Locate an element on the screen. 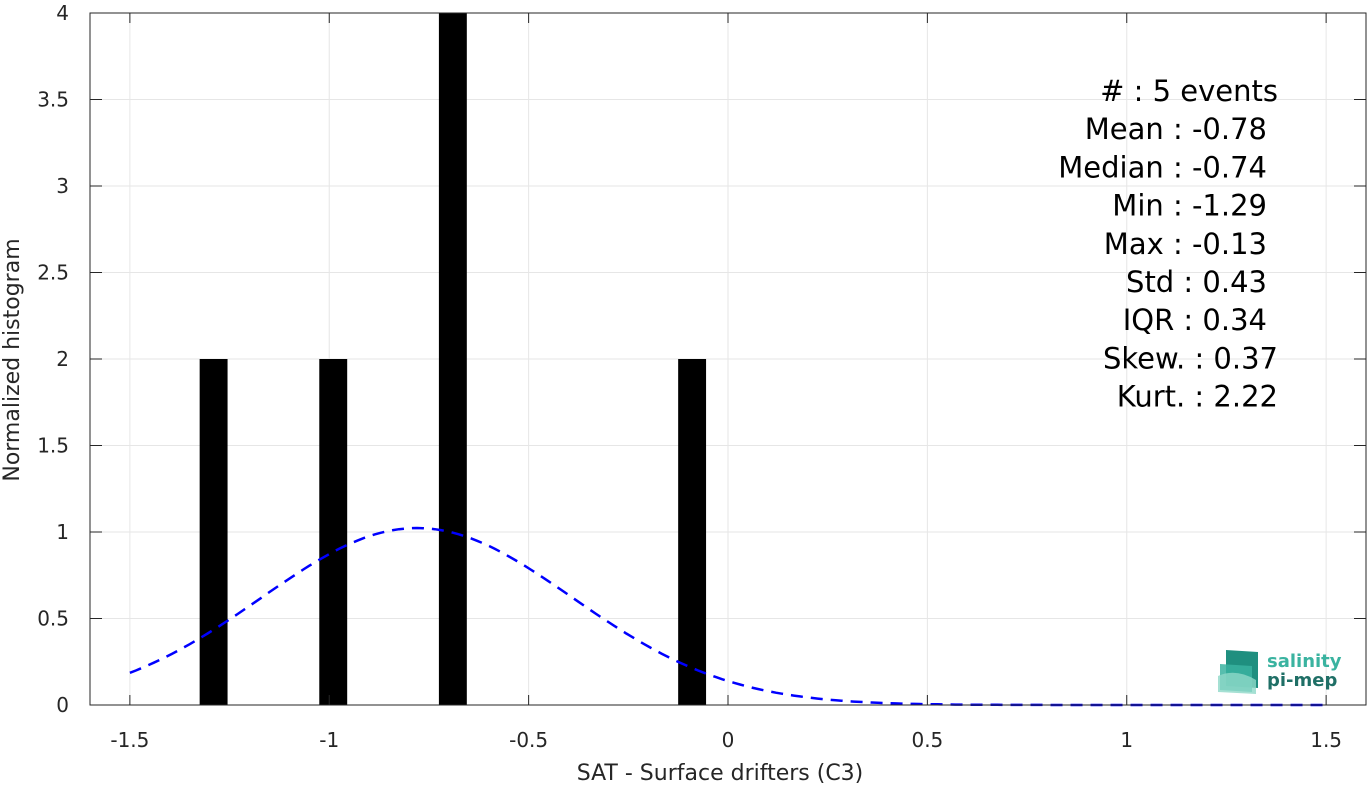 This screenshot has height=785, width=1367. x-tick-label: -1.5 is located at coordinates (129, 740).